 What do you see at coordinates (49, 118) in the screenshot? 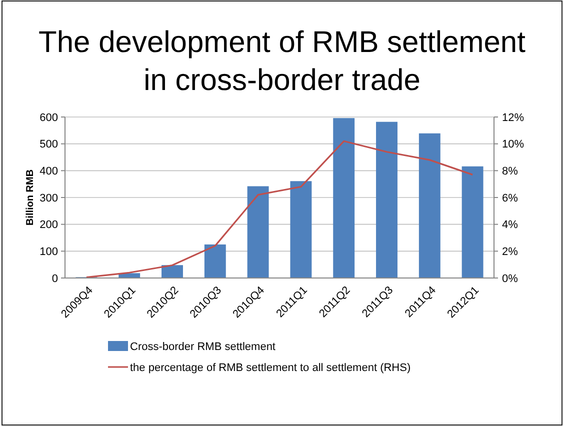
I see `y-tick-label: 600` at bounding box center [49, 118].